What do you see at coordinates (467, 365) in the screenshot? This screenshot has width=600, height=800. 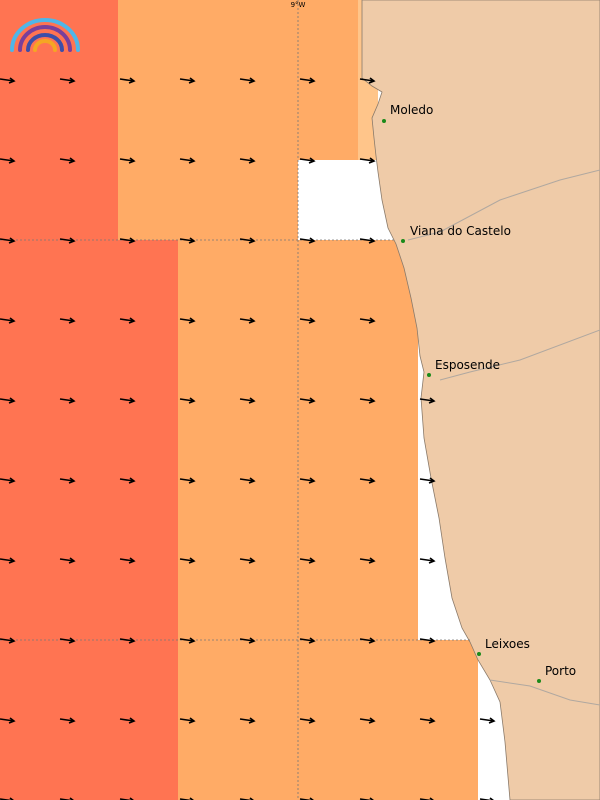 I see `place-label: Esposende` at bounding box center [467, 365].